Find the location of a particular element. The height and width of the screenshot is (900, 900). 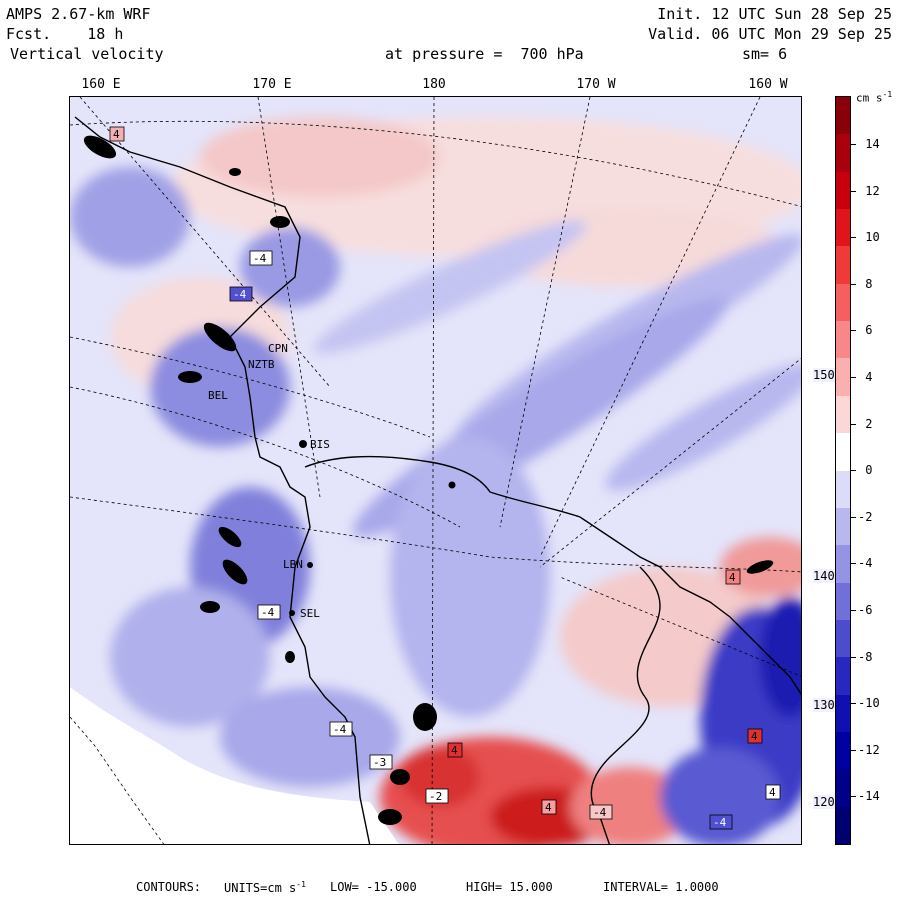

station-cpn: CPN is located at coordinates (278, 348).